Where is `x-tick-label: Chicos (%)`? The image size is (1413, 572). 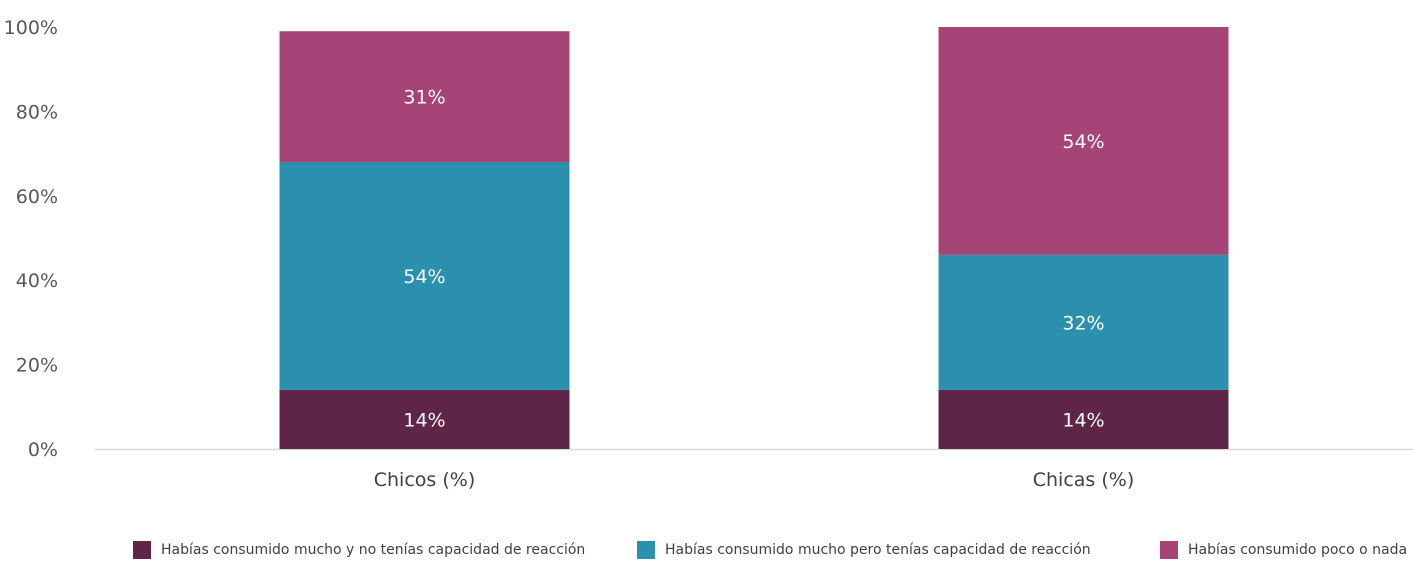
x-tick-label: Chicos (%) is located at coordinates (424, 480).